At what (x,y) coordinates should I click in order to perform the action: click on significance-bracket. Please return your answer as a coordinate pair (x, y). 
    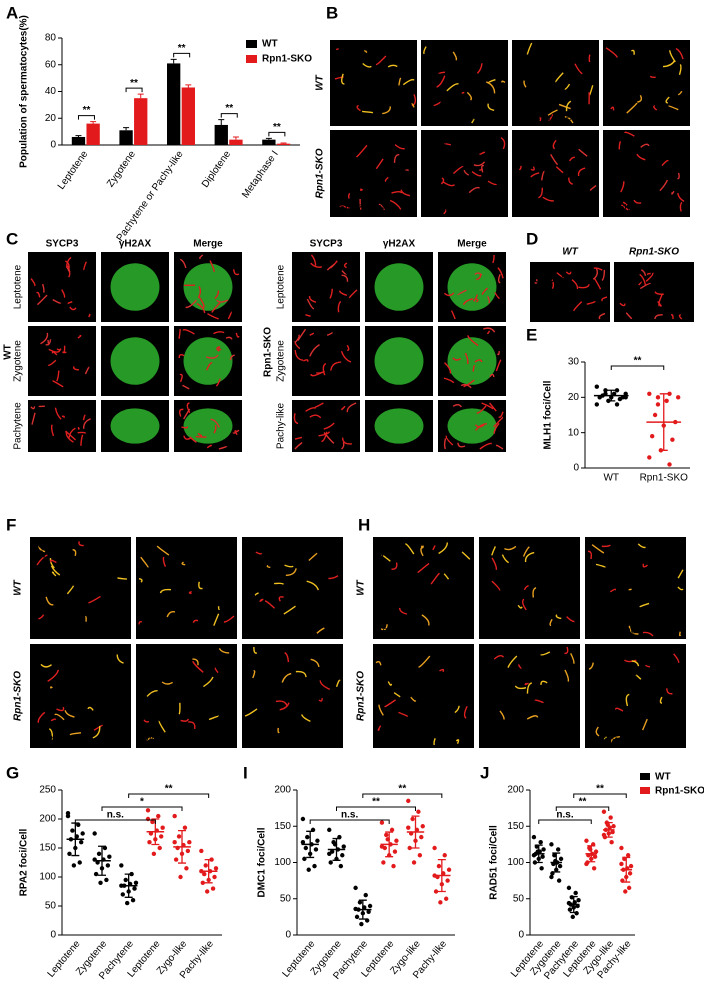
    Looking at the image, I should click on (115, 821).